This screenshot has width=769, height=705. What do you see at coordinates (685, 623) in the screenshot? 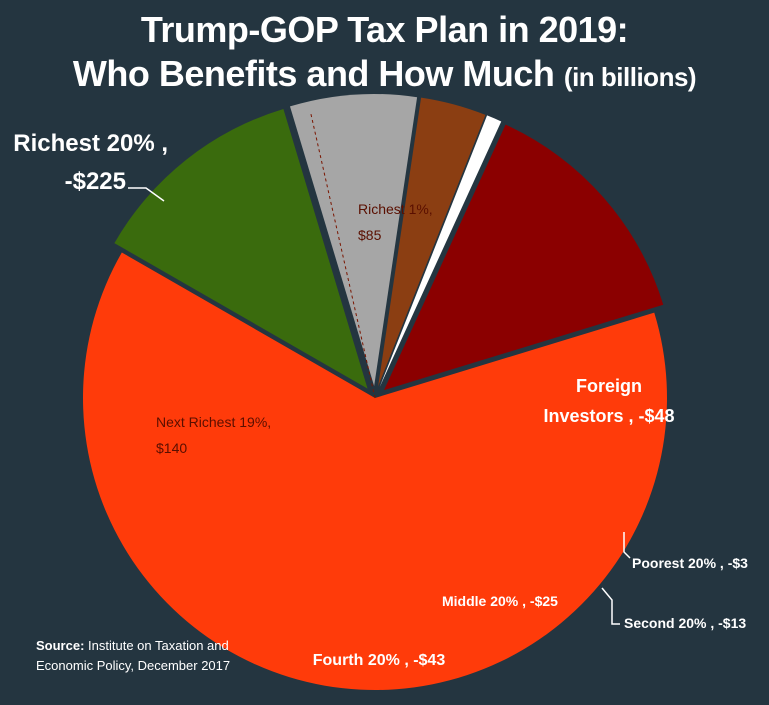
I see `label-second: Second 20% , -$13` at bounding box center [685, 623].